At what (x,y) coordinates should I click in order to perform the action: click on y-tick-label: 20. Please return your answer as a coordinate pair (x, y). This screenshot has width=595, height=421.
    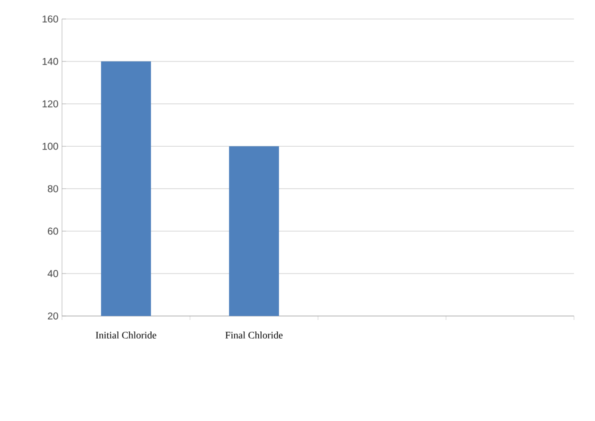
    Looking at the image, I should click on (53, 316).